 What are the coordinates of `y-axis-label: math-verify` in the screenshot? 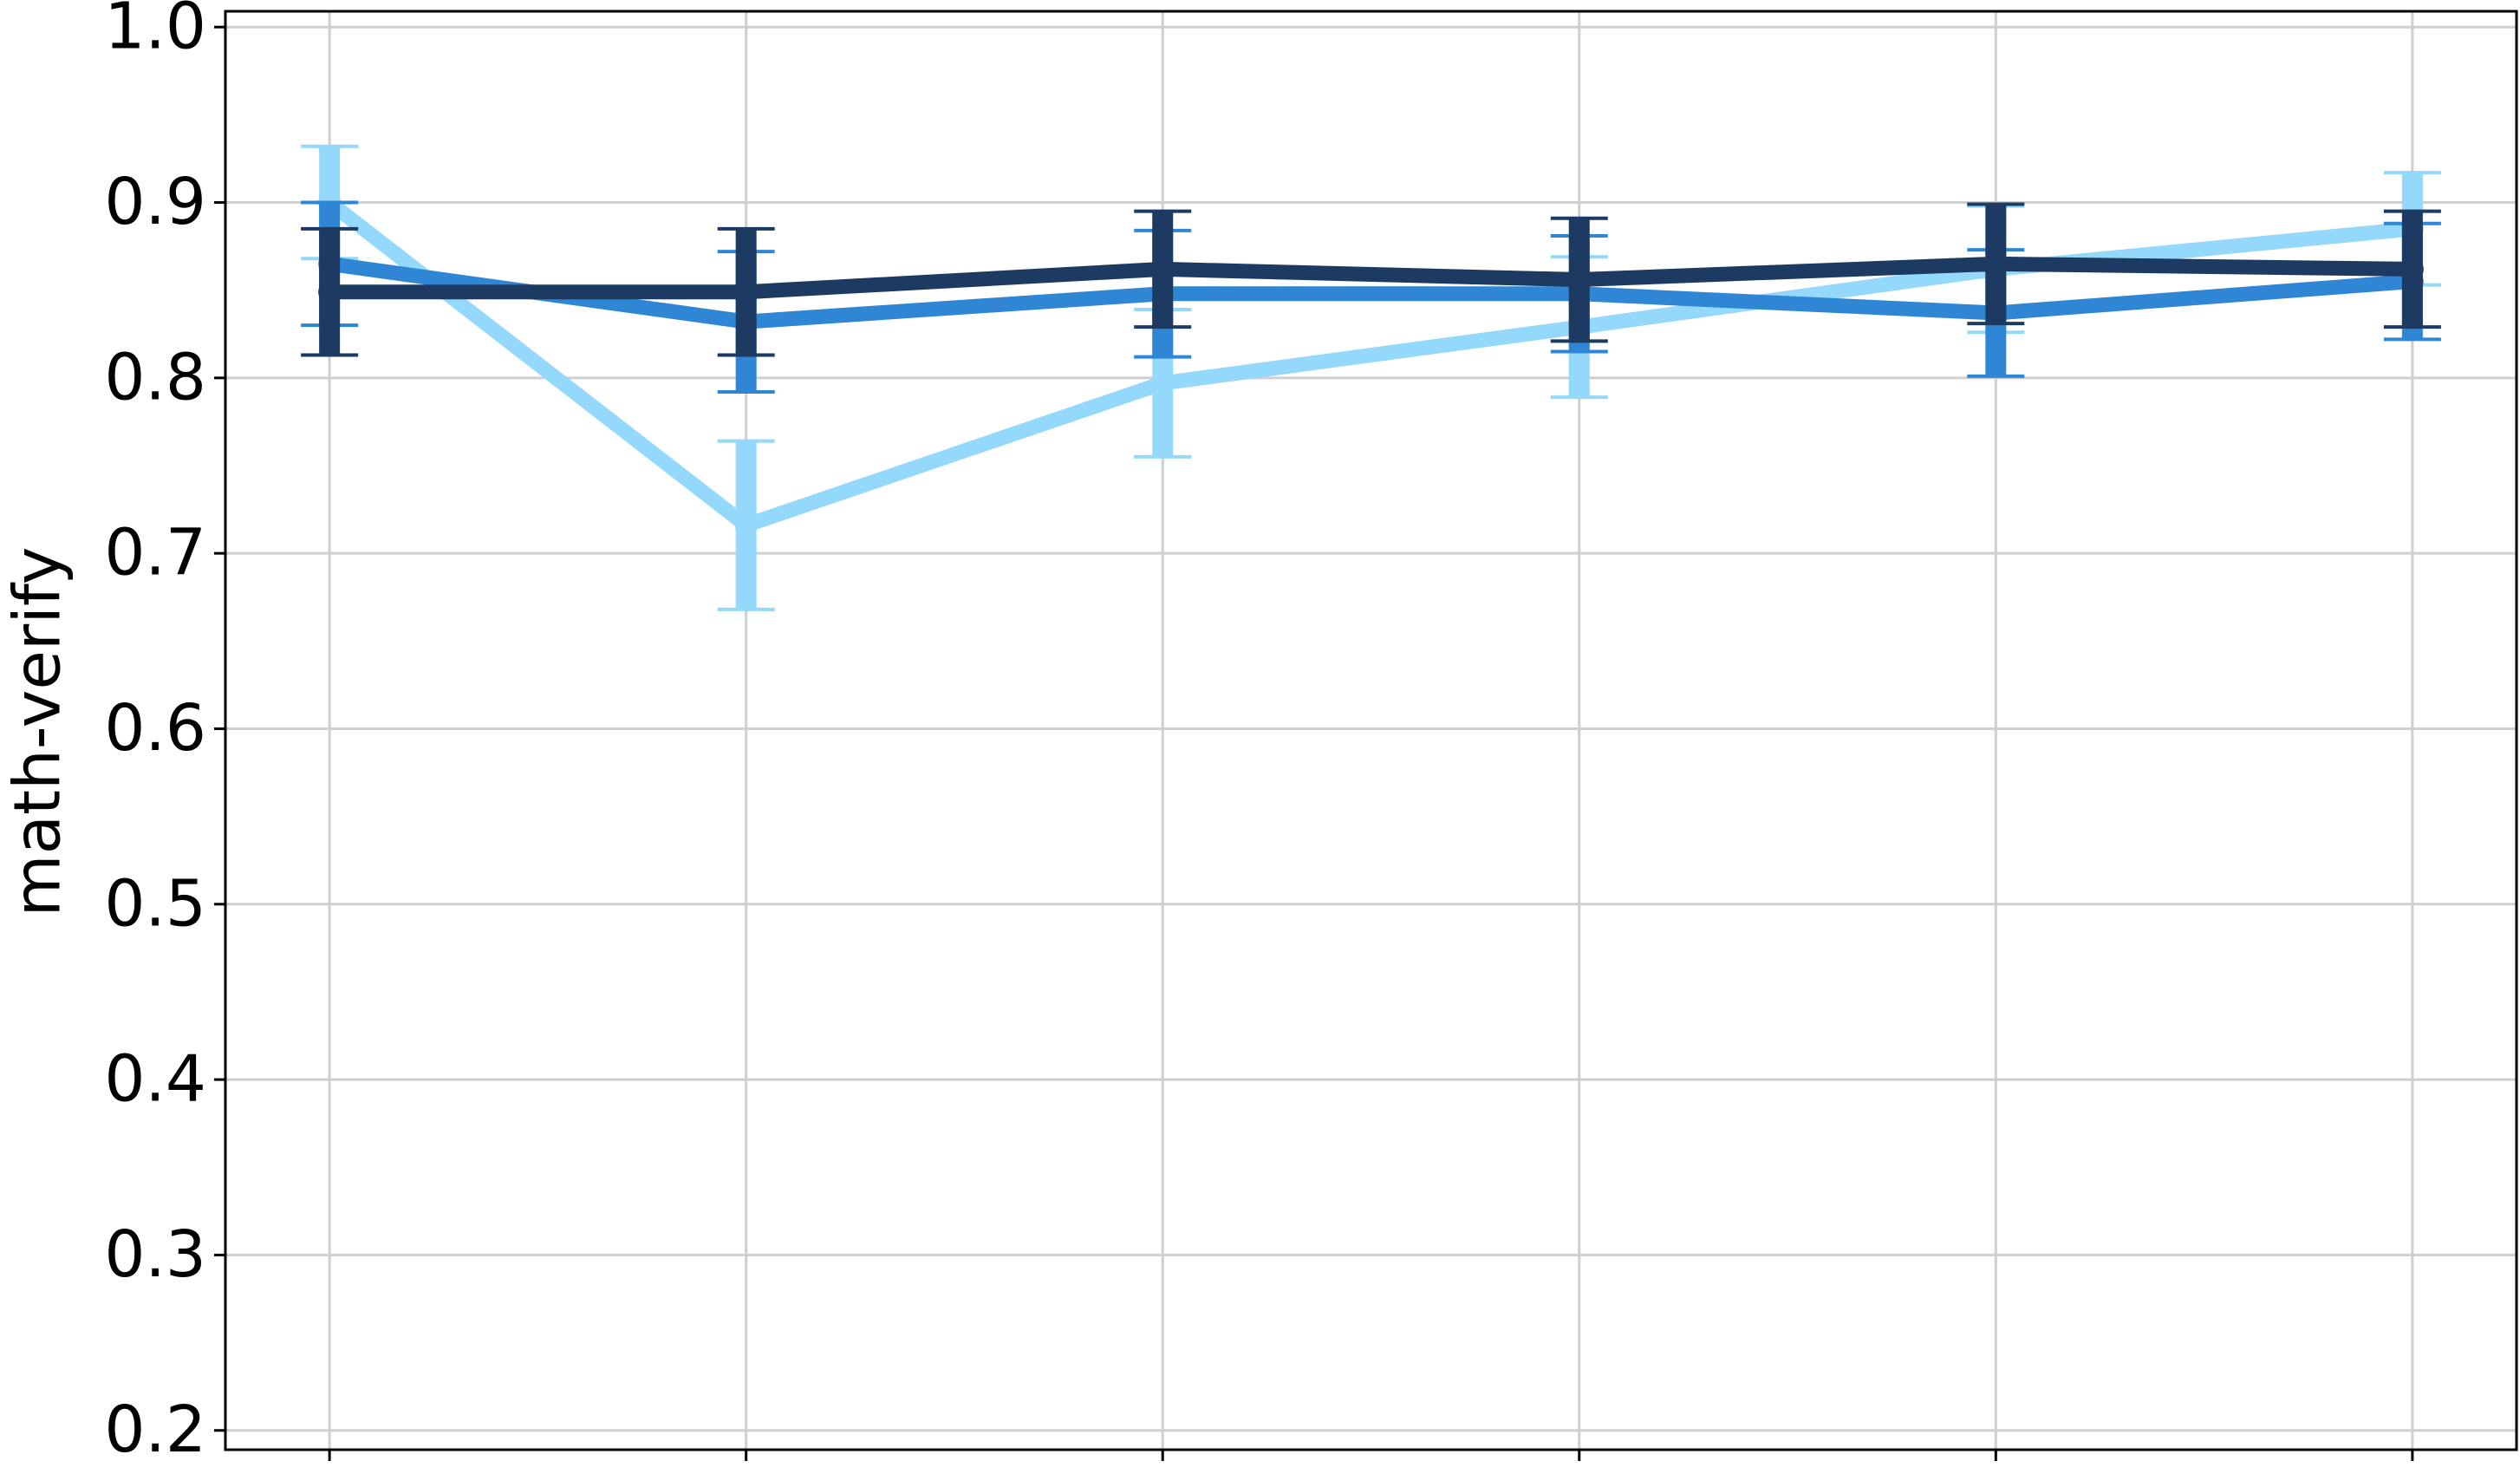 It's located at (38, 732).